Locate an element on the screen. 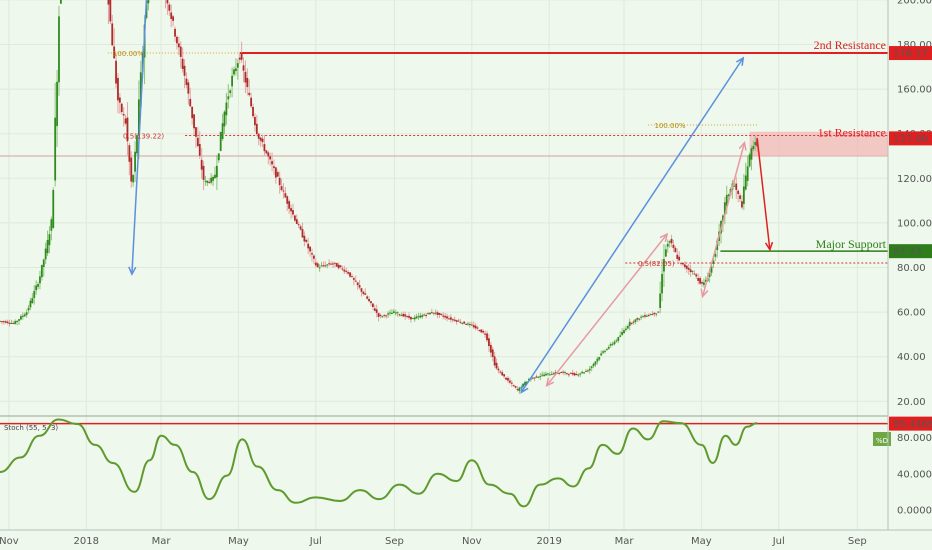  time-tick-label: Nov is located at coordinates (472, 541).